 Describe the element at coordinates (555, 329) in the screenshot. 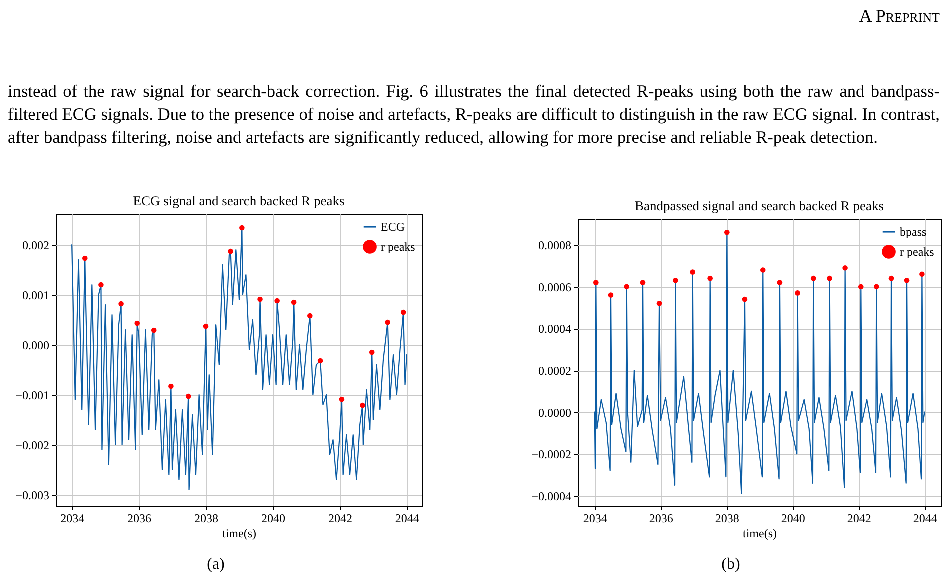

I see `y-tick-label: 0.0004` at that location.